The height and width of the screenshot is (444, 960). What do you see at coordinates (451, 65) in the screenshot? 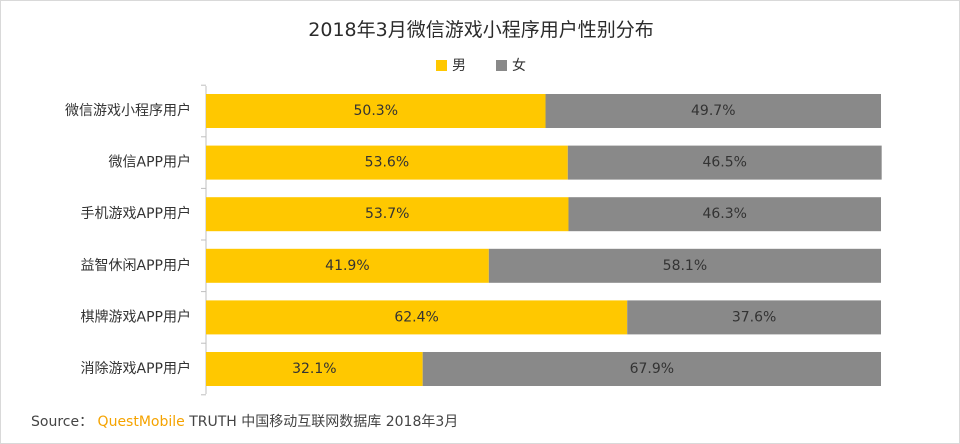
I see `legend-item-male: 男` at bounding box center [451, 65].